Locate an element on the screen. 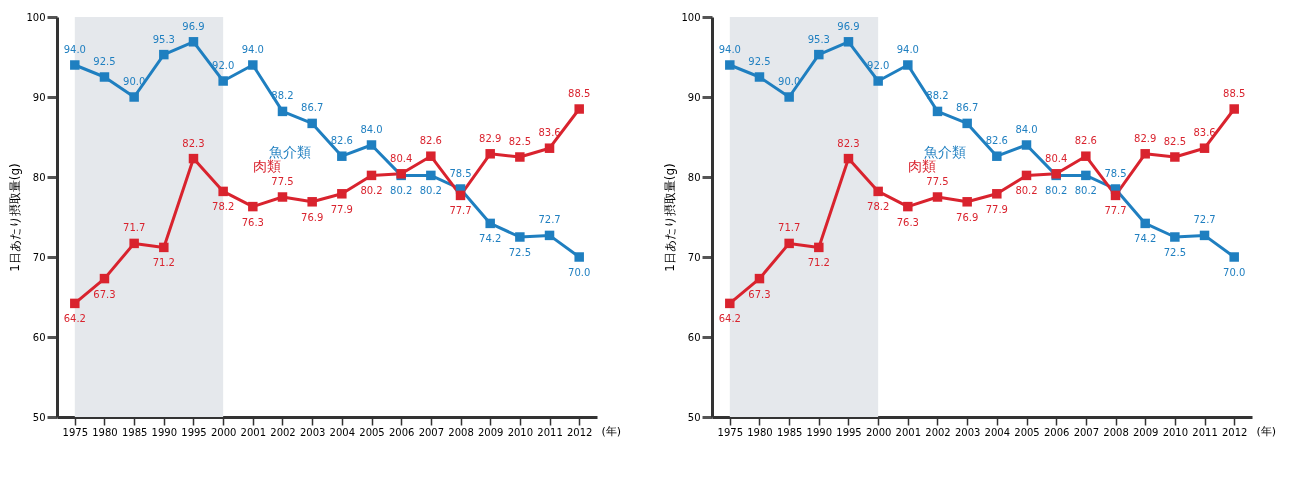 The width and height of the screenshot is (1295, 490). y-tick-label: 100 is located at coordinates (691, 17).